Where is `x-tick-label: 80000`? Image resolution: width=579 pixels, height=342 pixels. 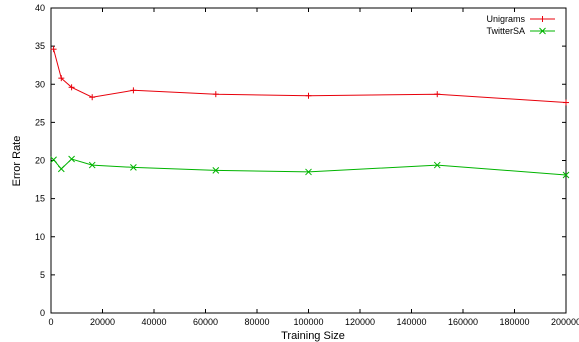
x-tick-label: 80000 is located at coordinates (256, 322).